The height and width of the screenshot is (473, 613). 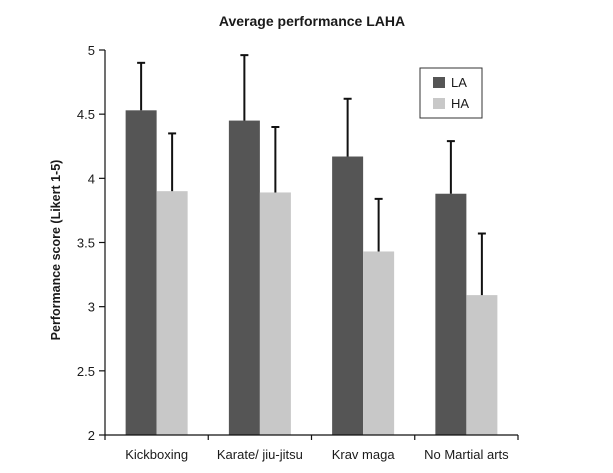 I want to click on y-tick-label-2: 3, so click(x=91, y=307).